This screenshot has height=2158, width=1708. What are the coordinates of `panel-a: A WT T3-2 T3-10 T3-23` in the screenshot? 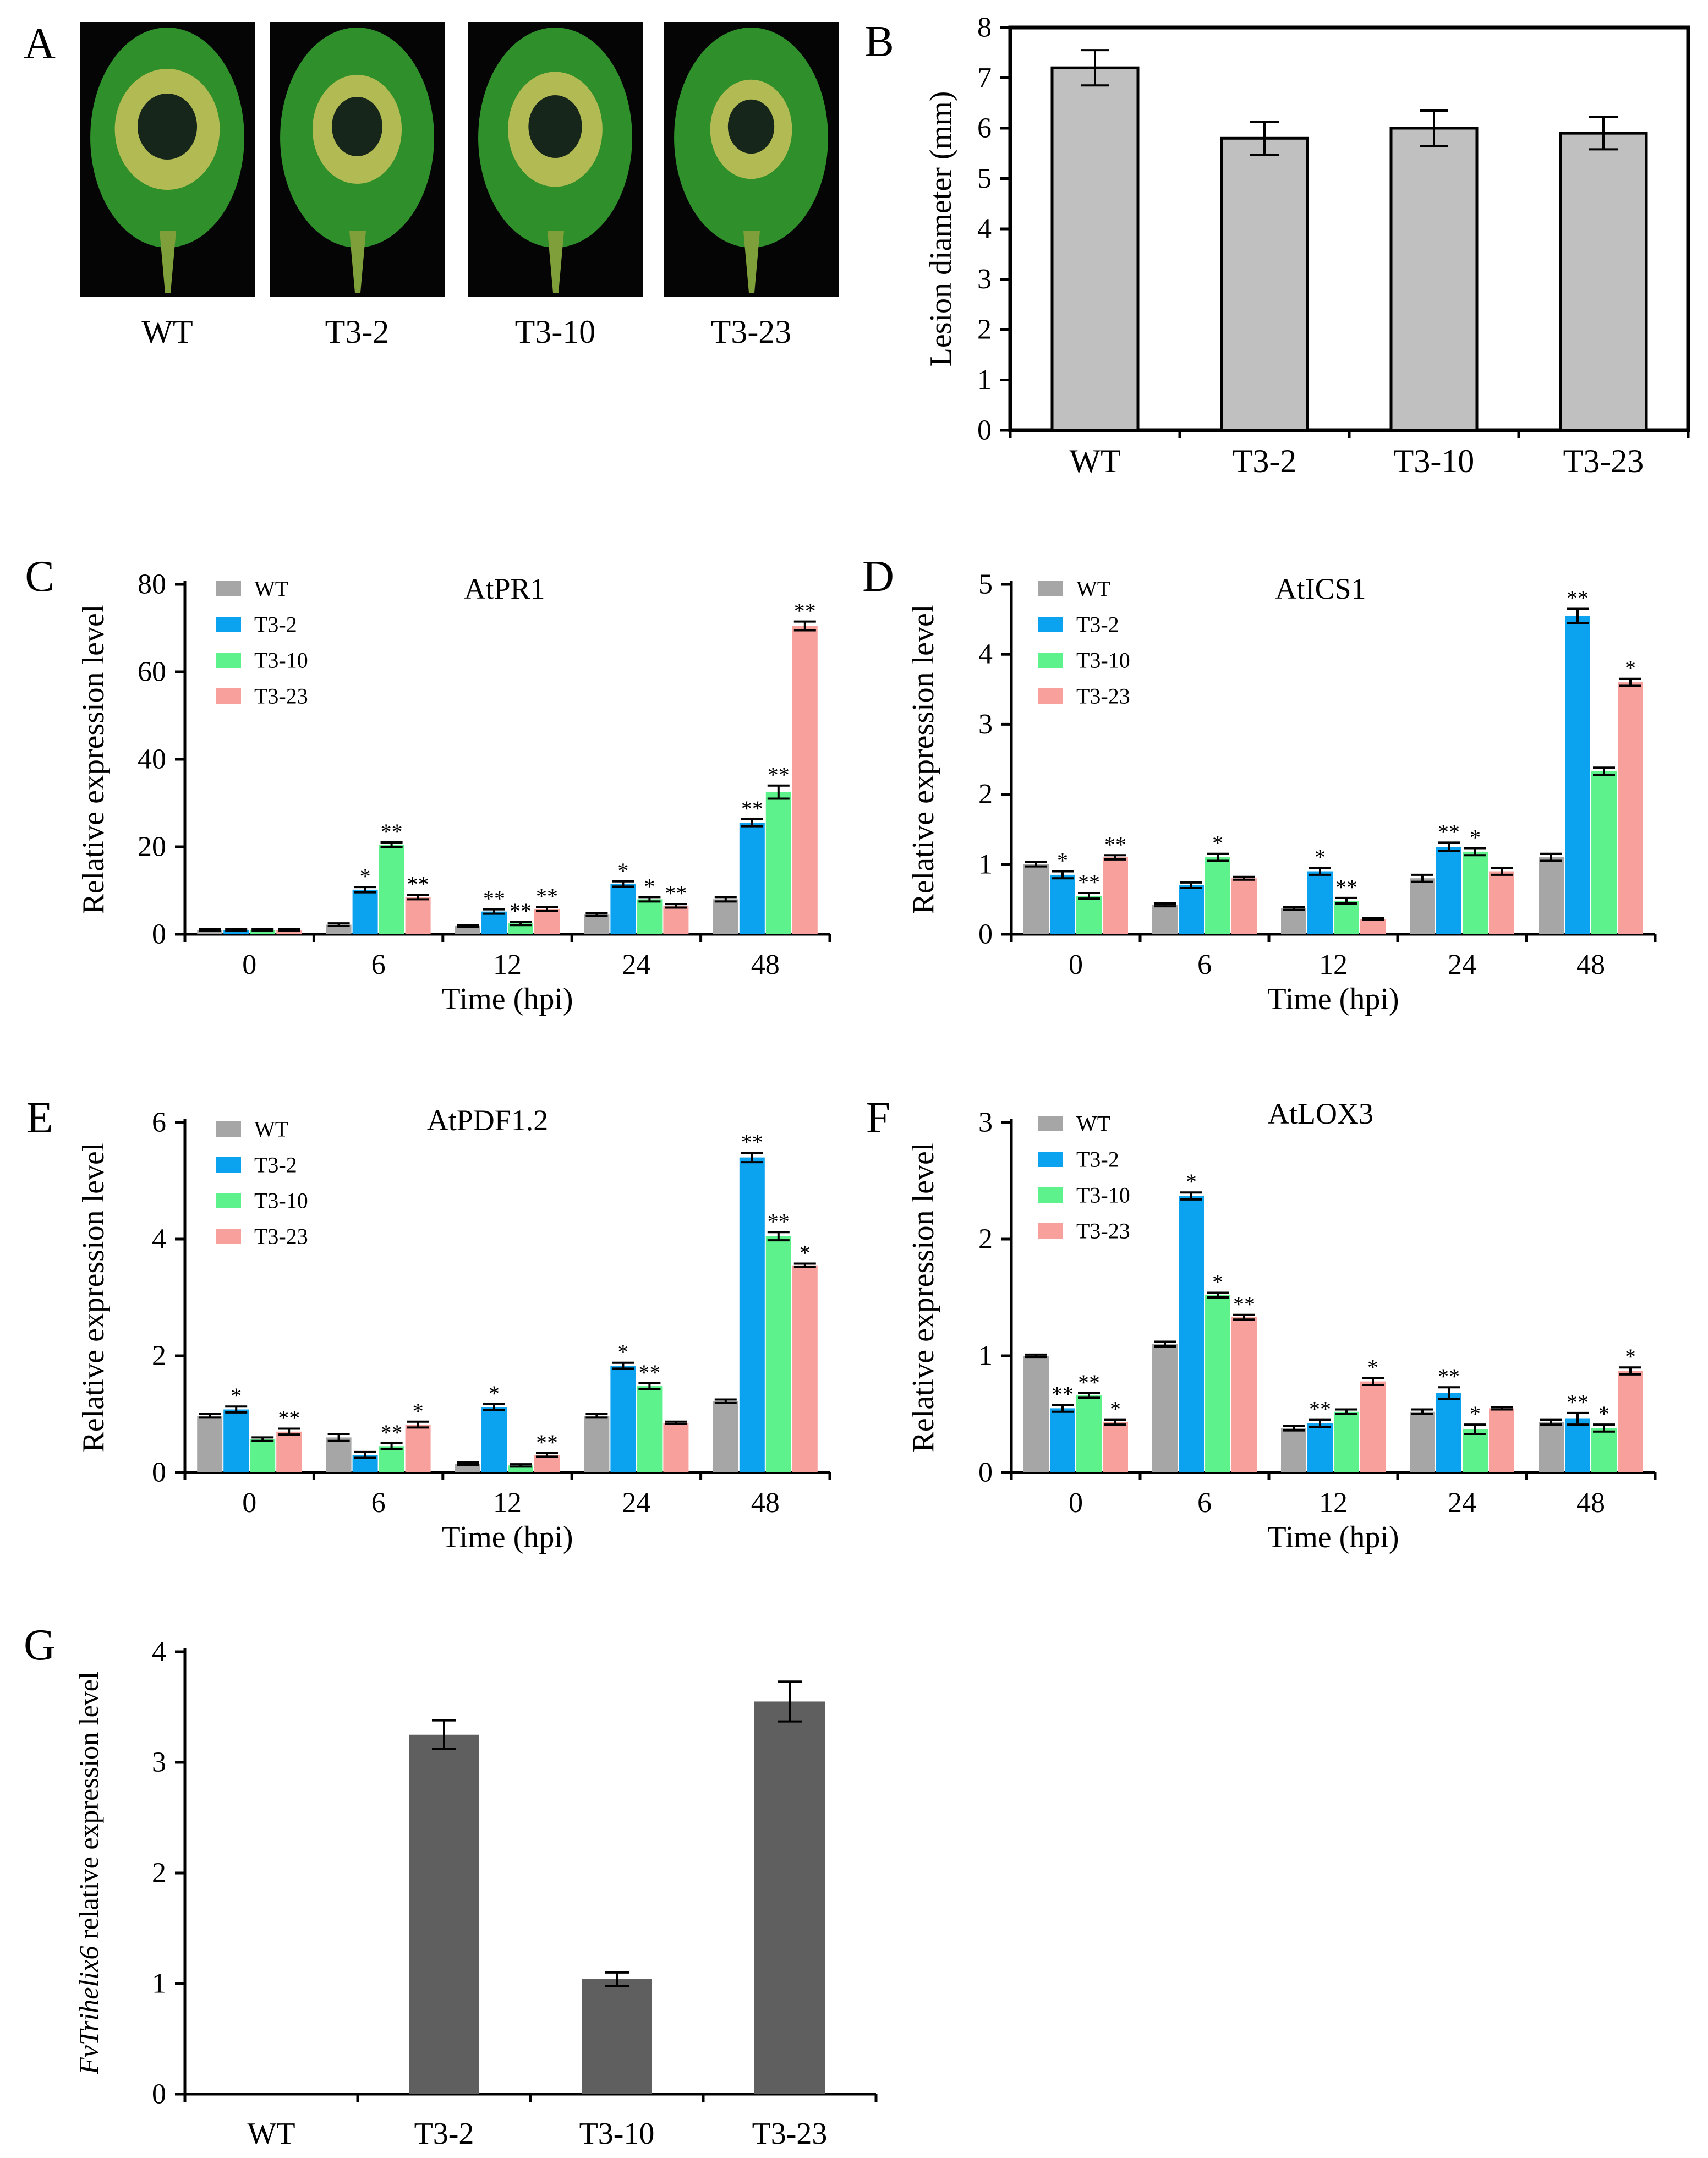 It's located at (431, 185).